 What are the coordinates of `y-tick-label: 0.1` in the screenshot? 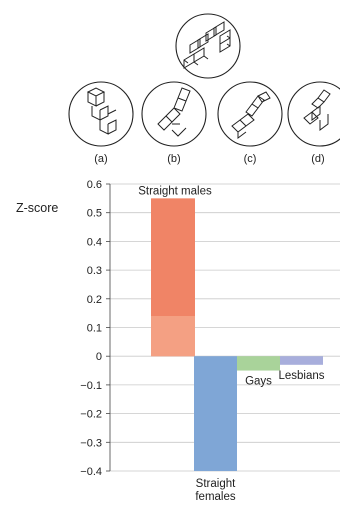 It's located at (94, 329).